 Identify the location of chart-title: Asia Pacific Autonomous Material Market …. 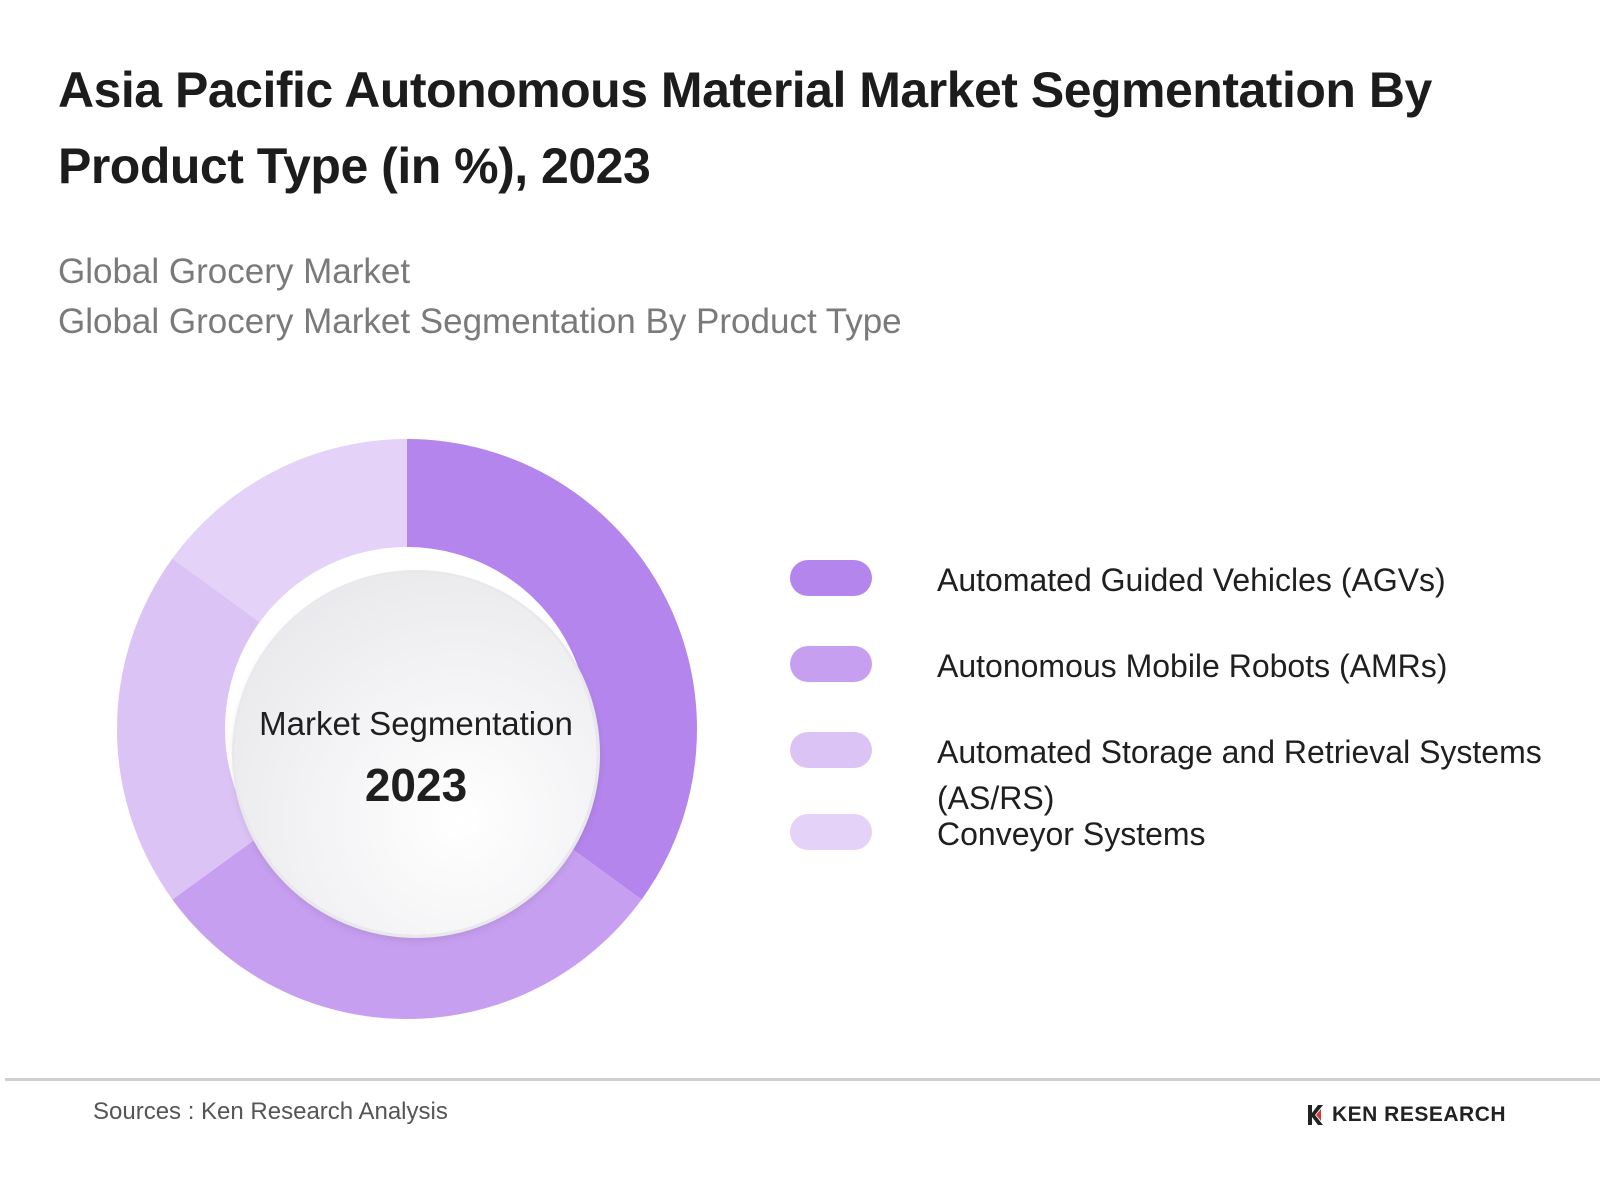
(745, 128).